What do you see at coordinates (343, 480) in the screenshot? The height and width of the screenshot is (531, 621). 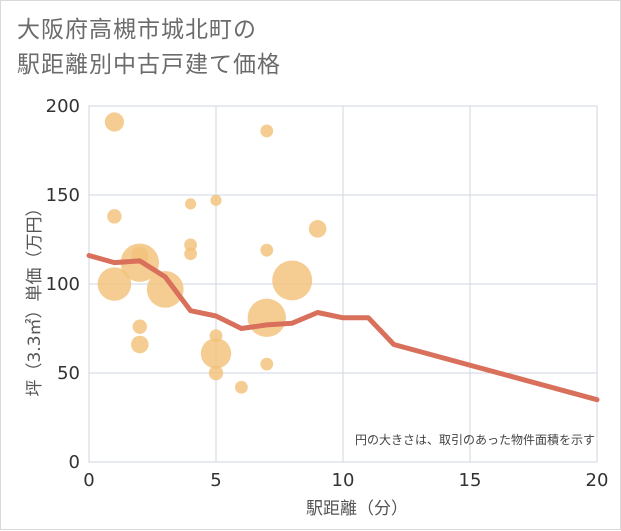 I see `x-tick-label: 10` at bounding box center [343, 480].